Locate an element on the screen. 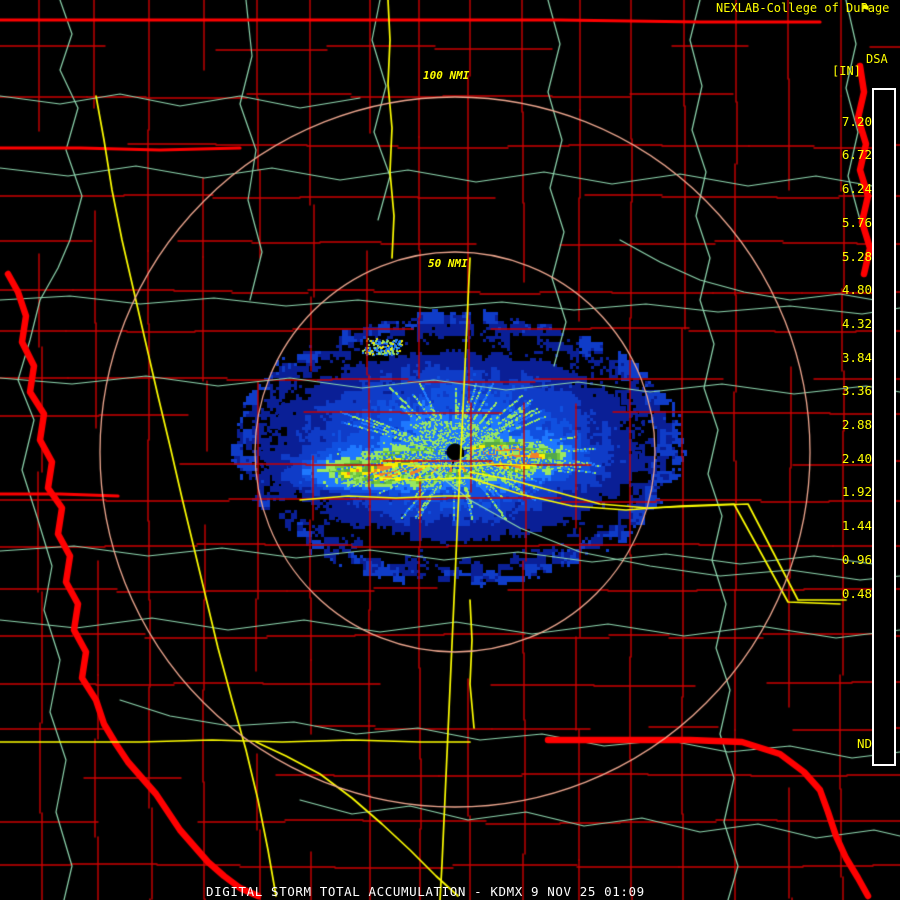 The width and height of the screenshot is (900, 900). colorbar-tick-label: 3.84 is located at coordinates (856, 357).